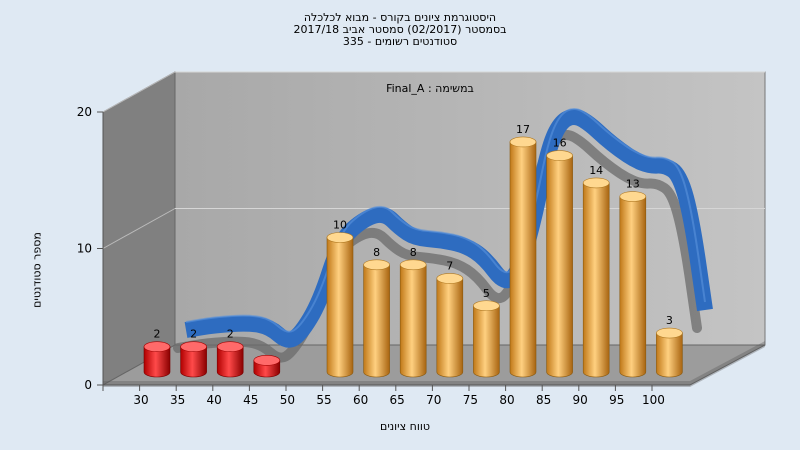  What do you see at coordinates (400, 29) in the screenshot?
I see `chart-title-line-2: בסמסטר (02/2017) סמסטר אביב 2017/18` at bounding box center [400, 29].